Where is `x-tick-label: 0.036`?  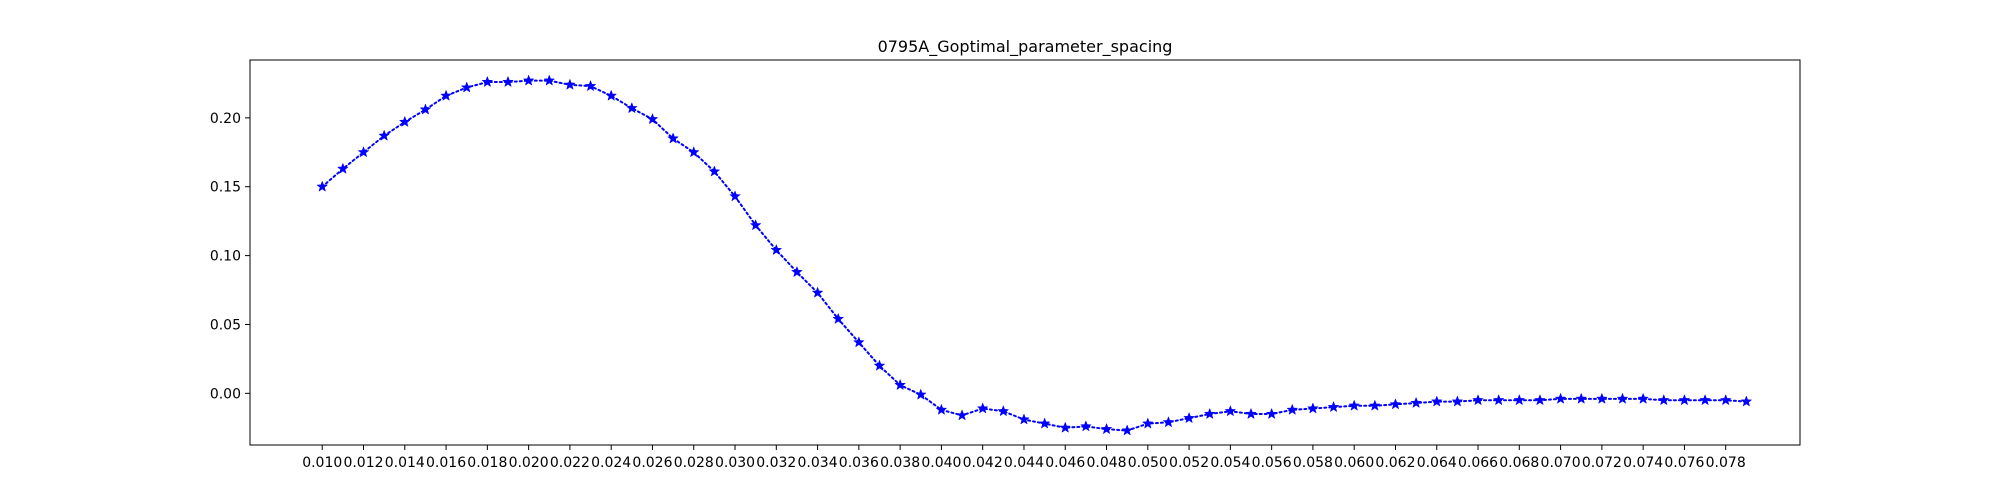
x-tick-label: 0.036 is located at coordinates (859, 463).